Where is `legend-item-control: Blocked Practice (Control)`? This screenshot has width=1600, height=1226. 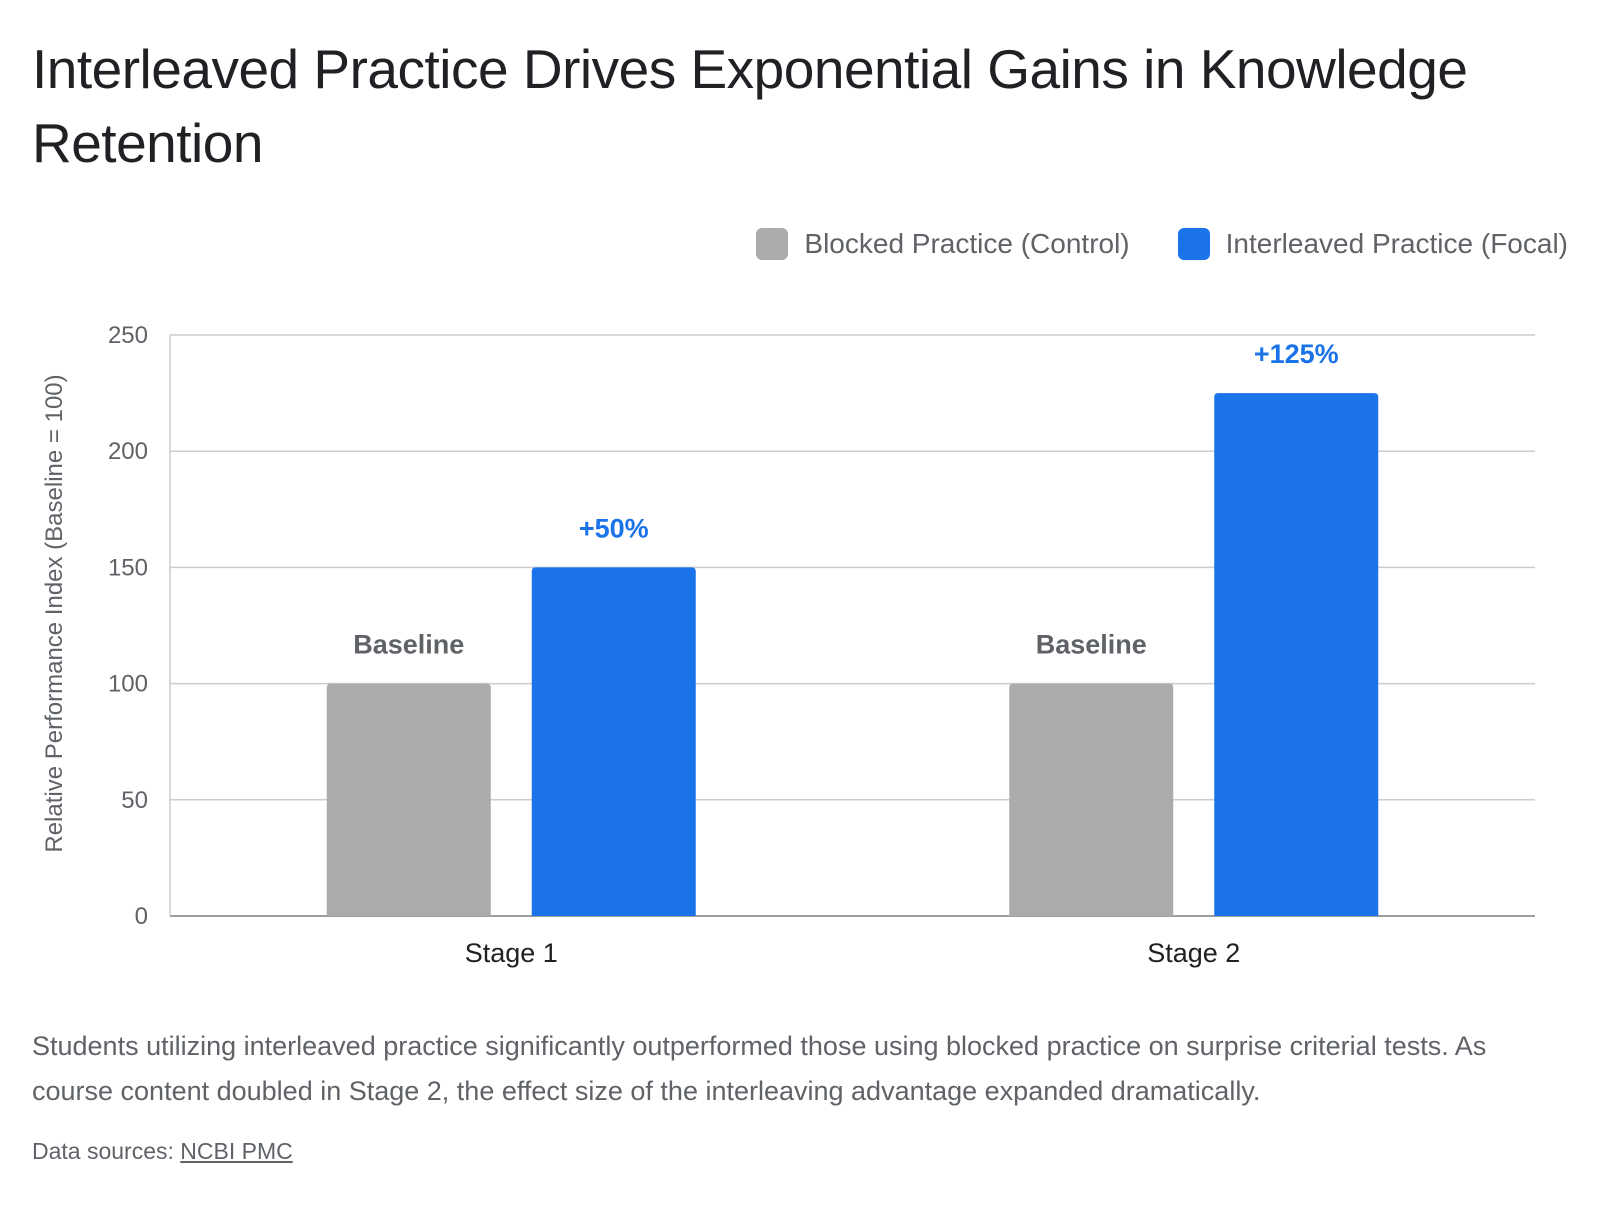
legend-item-control: Blocked Practice (Control) is located at coordinates (943, 244).